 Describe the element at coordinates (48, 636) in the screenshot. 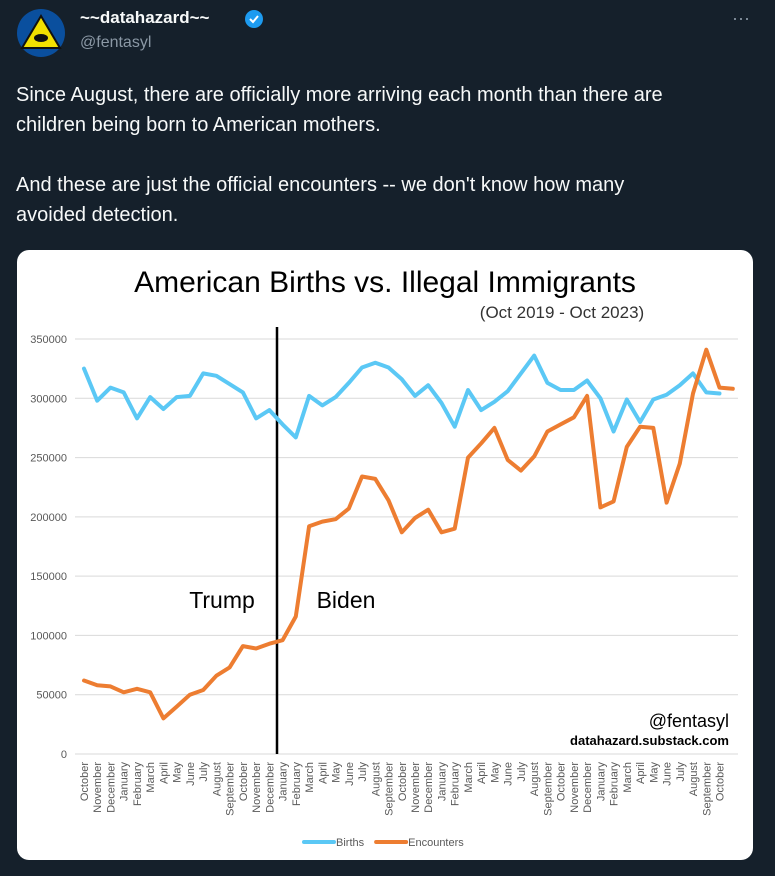

I see `y-tick-label: 100000` at that location.